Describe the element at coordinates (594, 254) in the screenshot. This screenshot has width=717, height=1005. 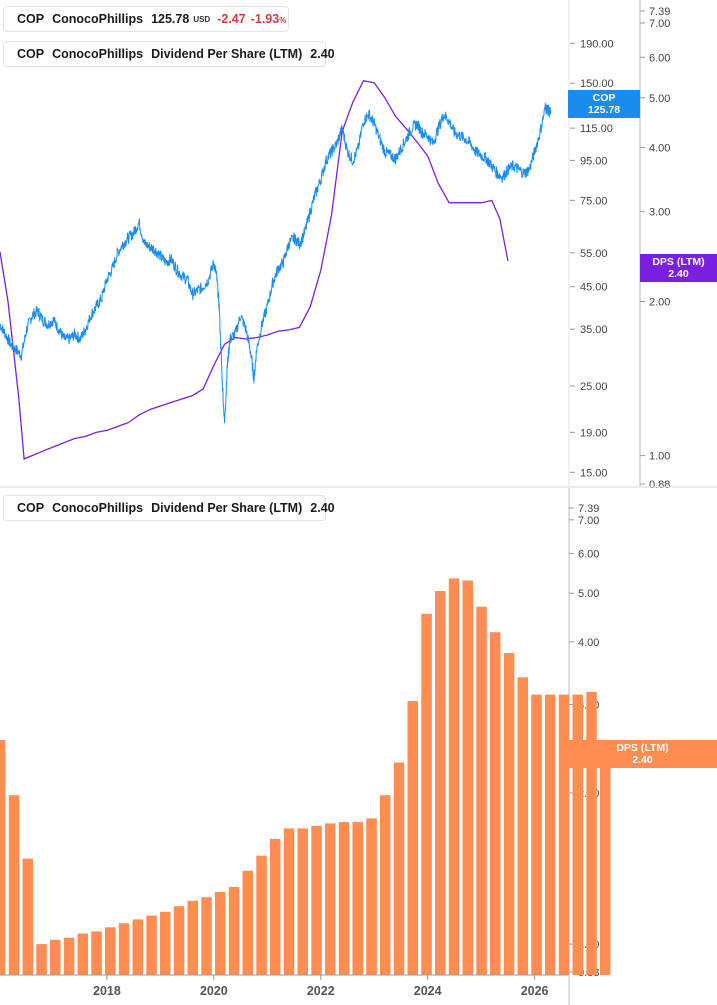
I see `price-tick-label: 55.00` at that location.